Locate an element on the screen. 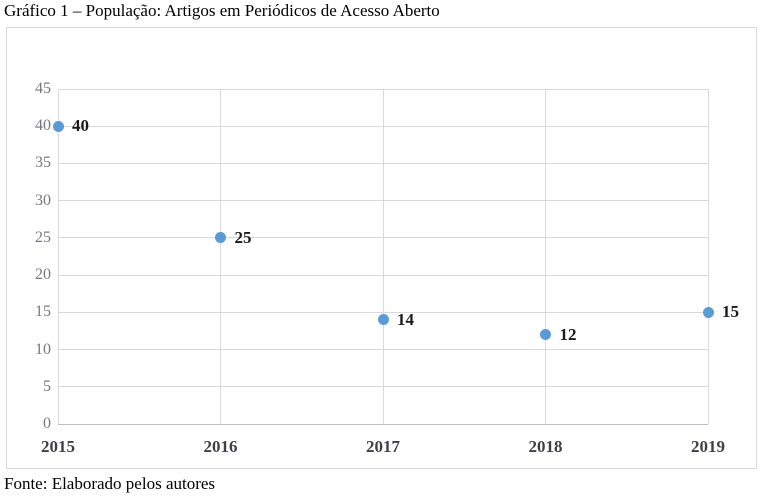  data-point-label: 15 is located at coordinates (730, 312).